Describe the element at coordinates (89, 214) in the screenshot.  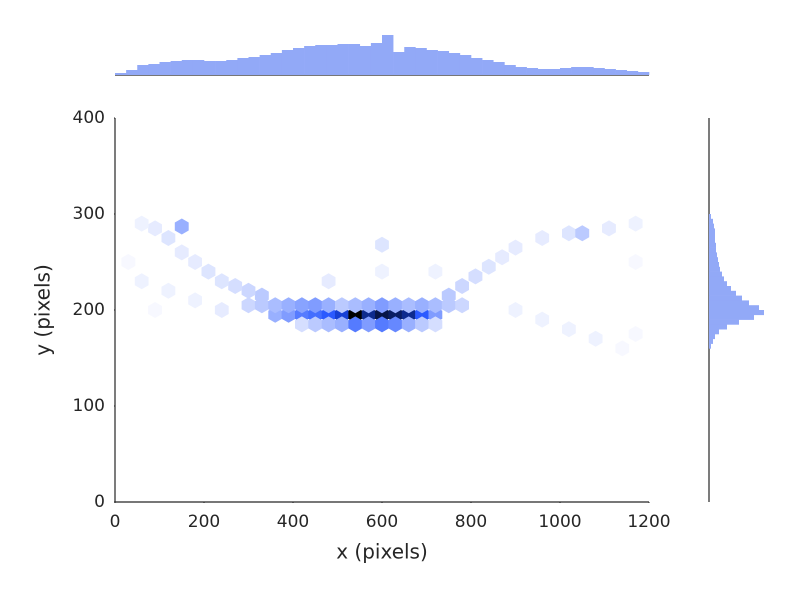
I see `y-tick-label: 300` at that location.